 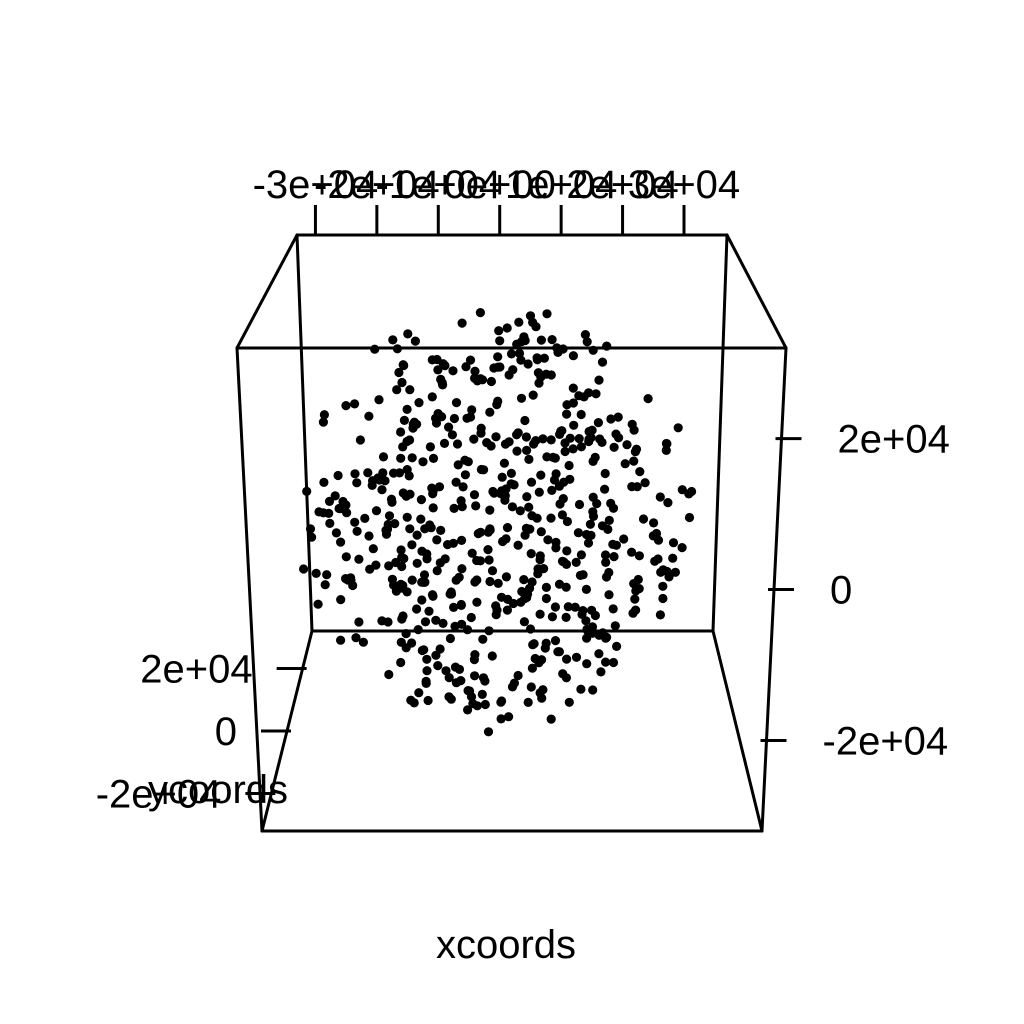 I want to click on x-tick-label: -3e+04, so click(x=316, y=185).